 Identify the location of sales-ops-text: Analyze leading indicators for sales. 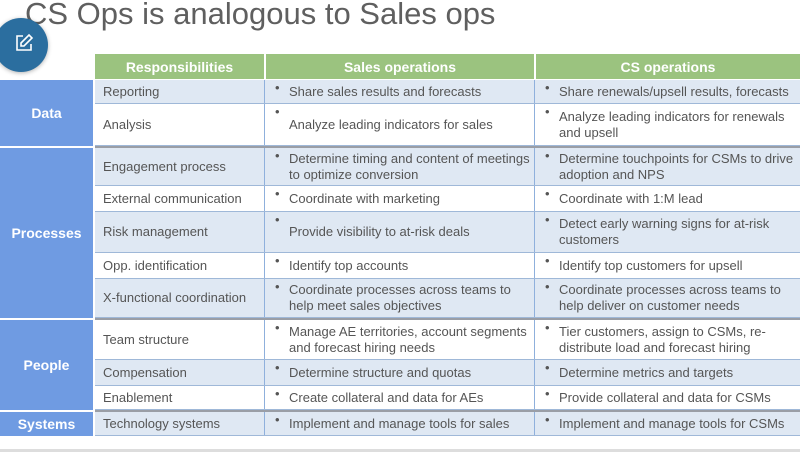
(391, 124).